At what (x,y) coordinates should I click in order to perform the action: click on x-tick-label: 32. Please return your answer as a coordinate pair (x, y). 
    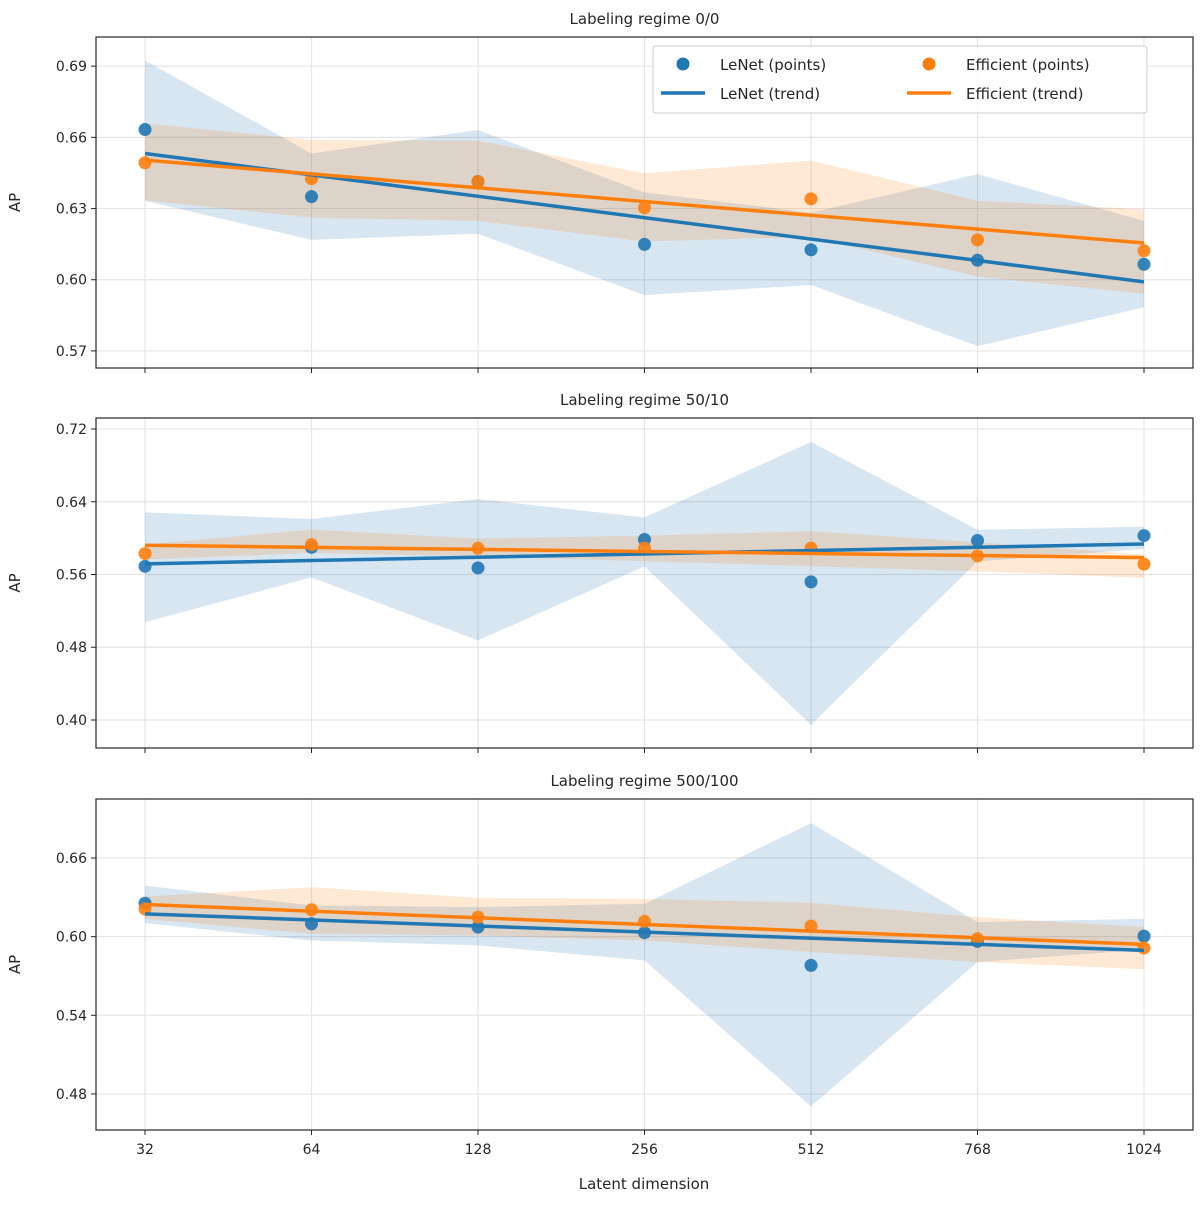
    Looking at the image, I should click on (145, 1150).